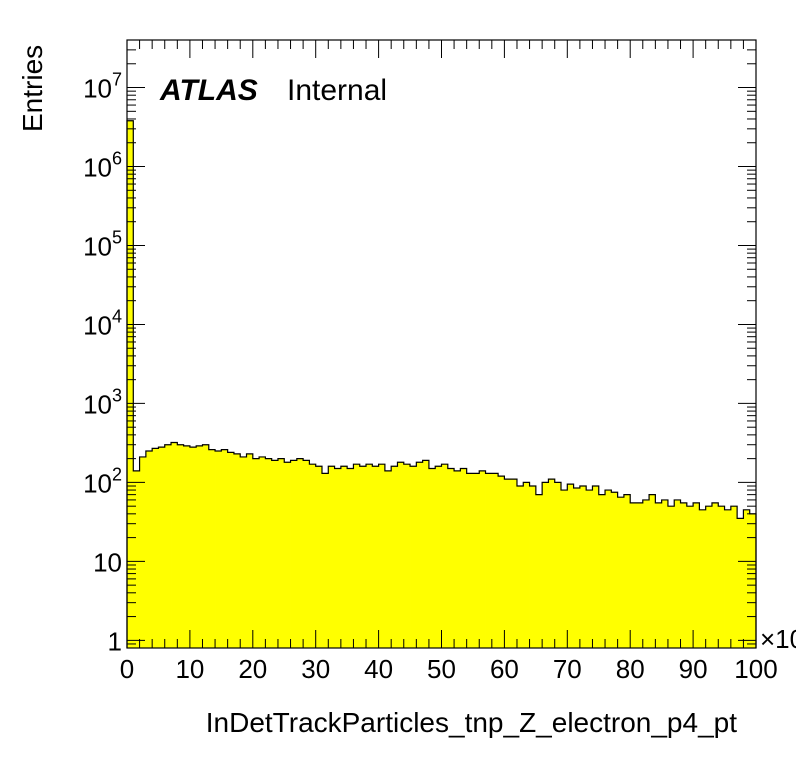  What do you see at coordinates (693, 669) in the screenshot?
I see `x-tick-label: 90` at bounding box center [693, 669].